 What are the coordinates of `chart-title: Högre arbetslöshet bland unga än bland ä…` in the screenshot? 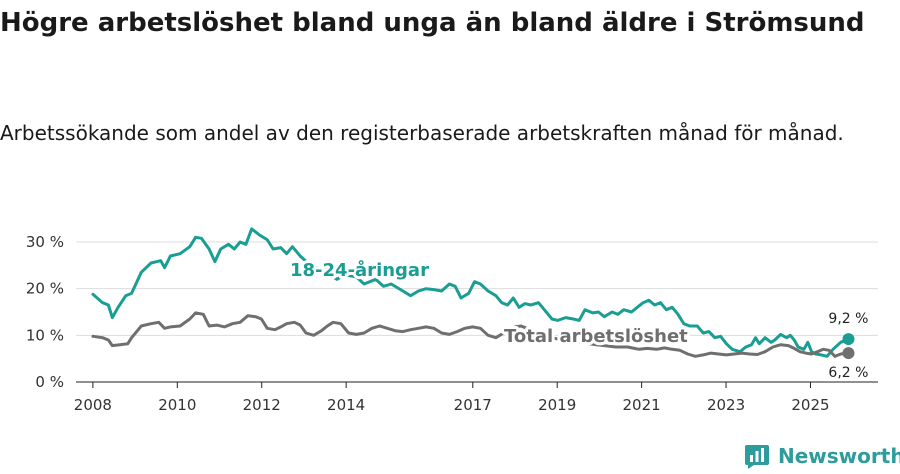 It's located at (432, 23).